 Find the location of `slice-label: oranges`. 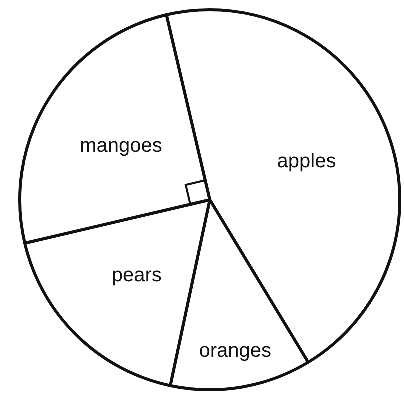

slice-label: oranges is located at coordinates (235, 351).